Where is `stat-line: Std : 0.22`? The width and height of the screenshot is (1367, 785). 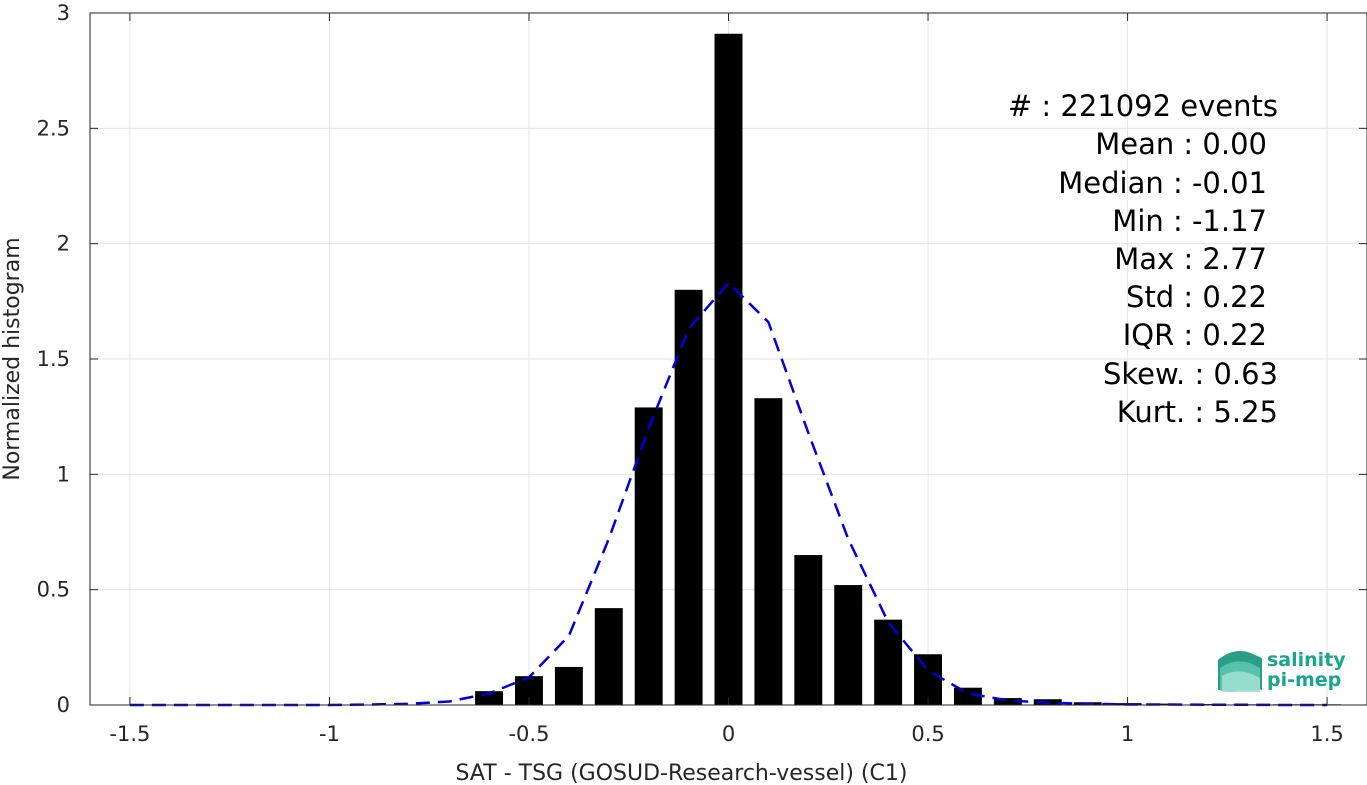
stat-line: Std : 0.22 is located at coordinates (1196, 297).